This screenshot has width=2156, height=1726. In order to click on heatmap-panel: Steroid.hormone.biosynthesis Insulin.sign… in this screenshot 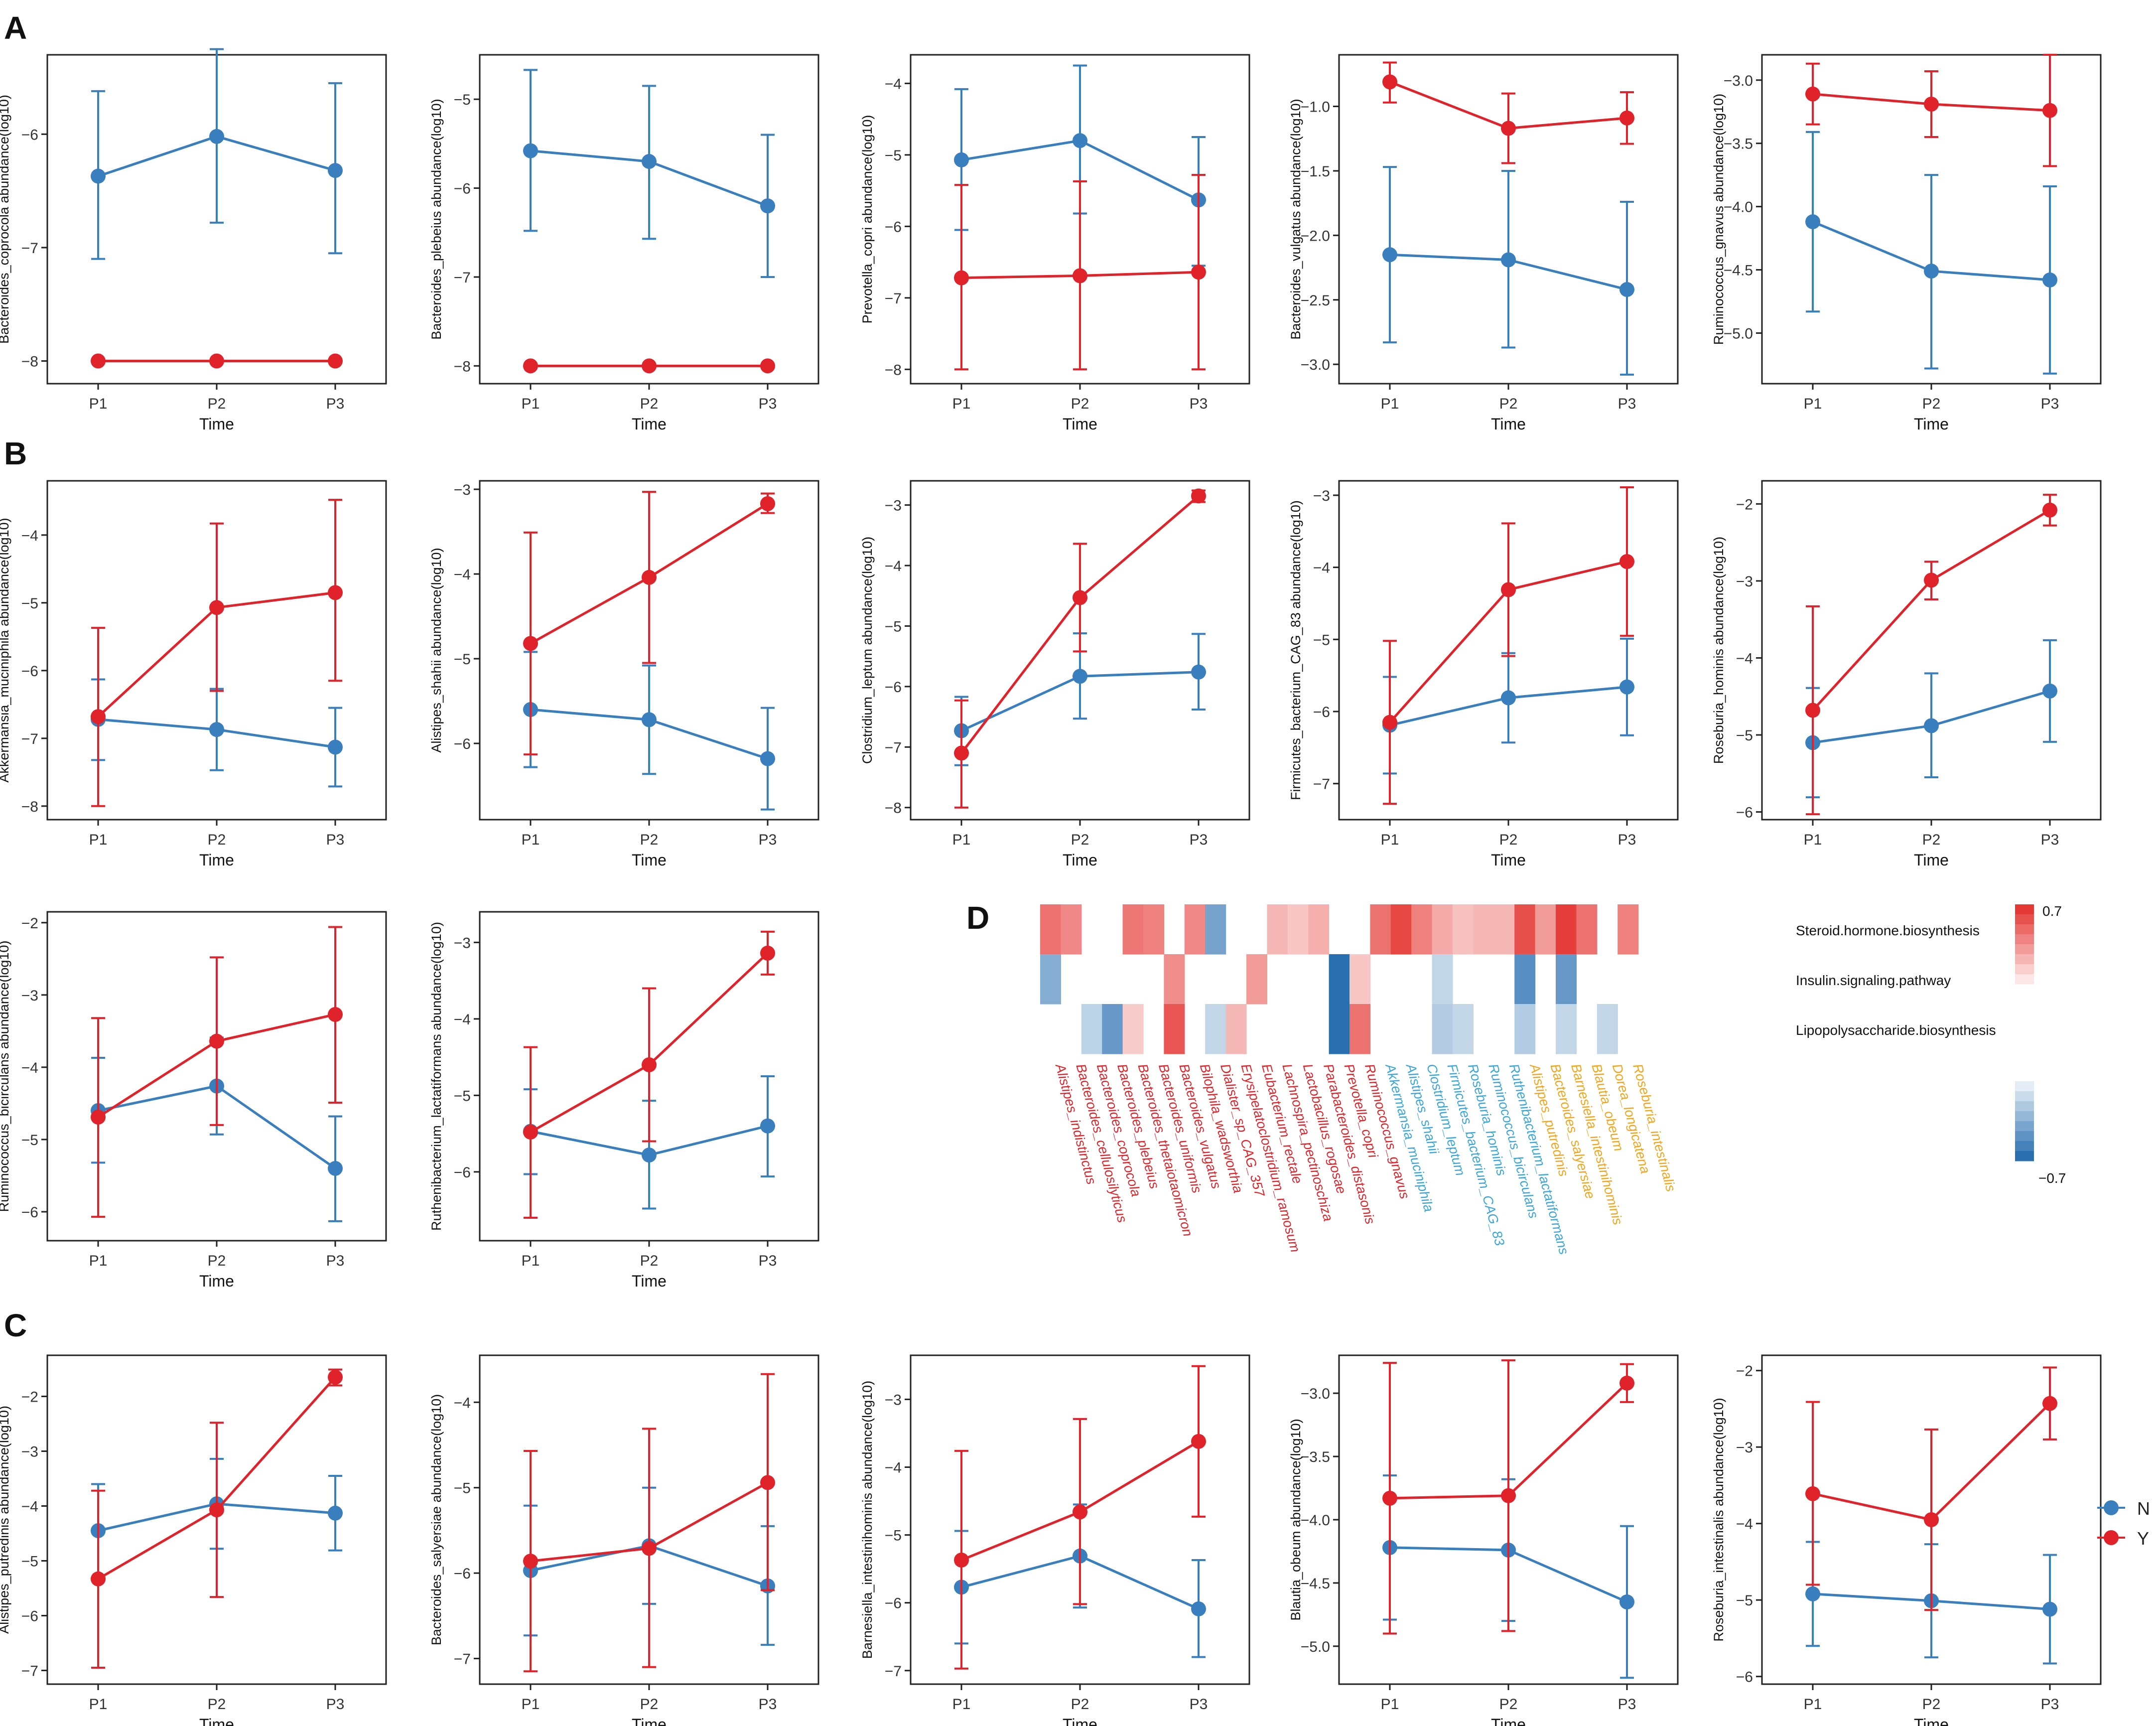, I will do `click(1553, 1079)`.